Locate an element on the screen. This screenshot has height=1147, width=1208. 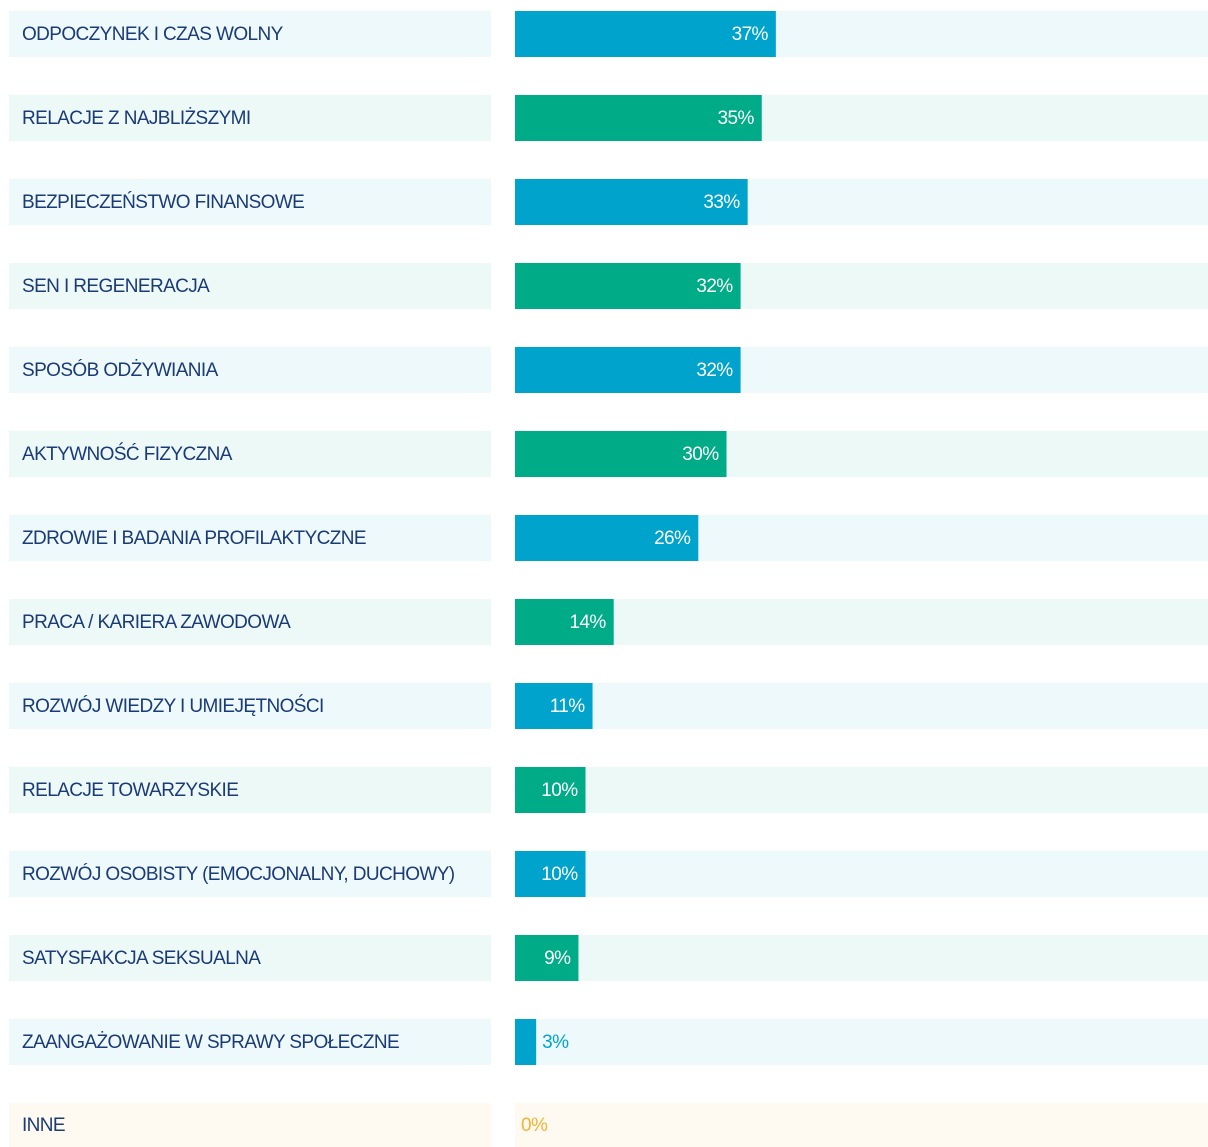
category-label: SPOSÓB ODŻYWIANIA is located at coordinates (120, 370).